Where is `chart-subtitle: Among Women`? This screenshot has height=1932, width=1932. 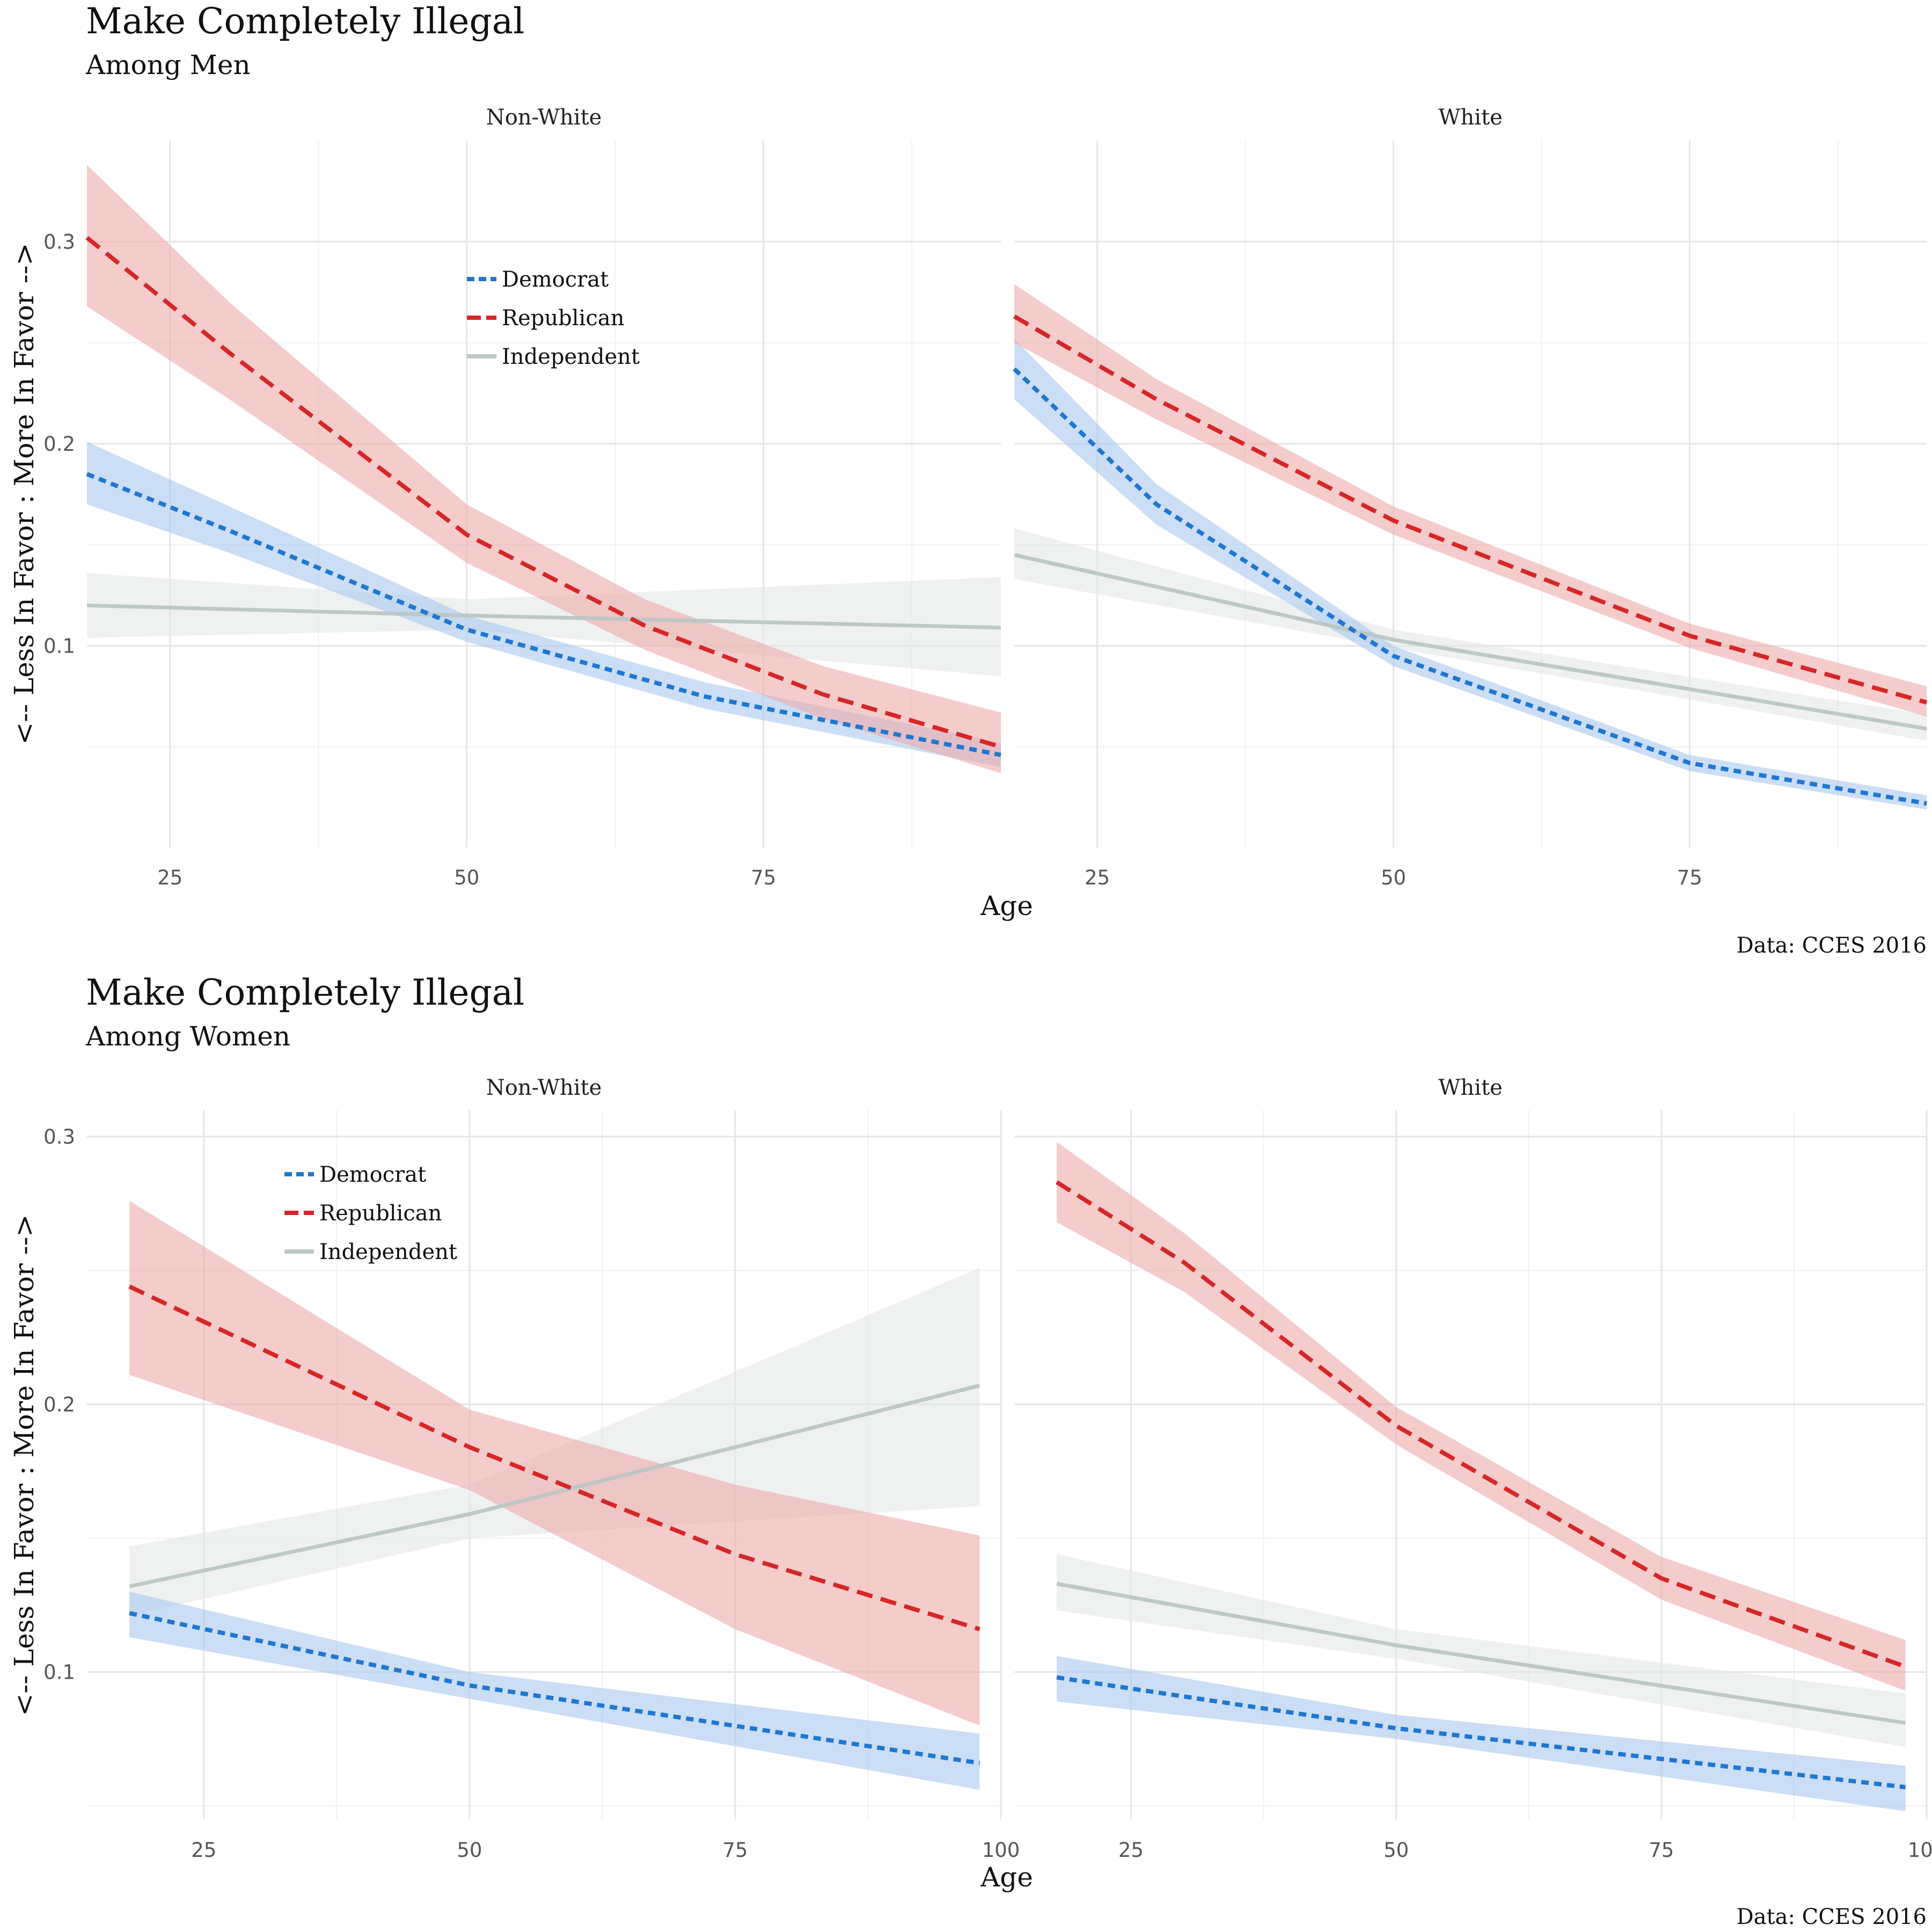 chart-subtitle: Among Women is located at coordinates (187, 1036).